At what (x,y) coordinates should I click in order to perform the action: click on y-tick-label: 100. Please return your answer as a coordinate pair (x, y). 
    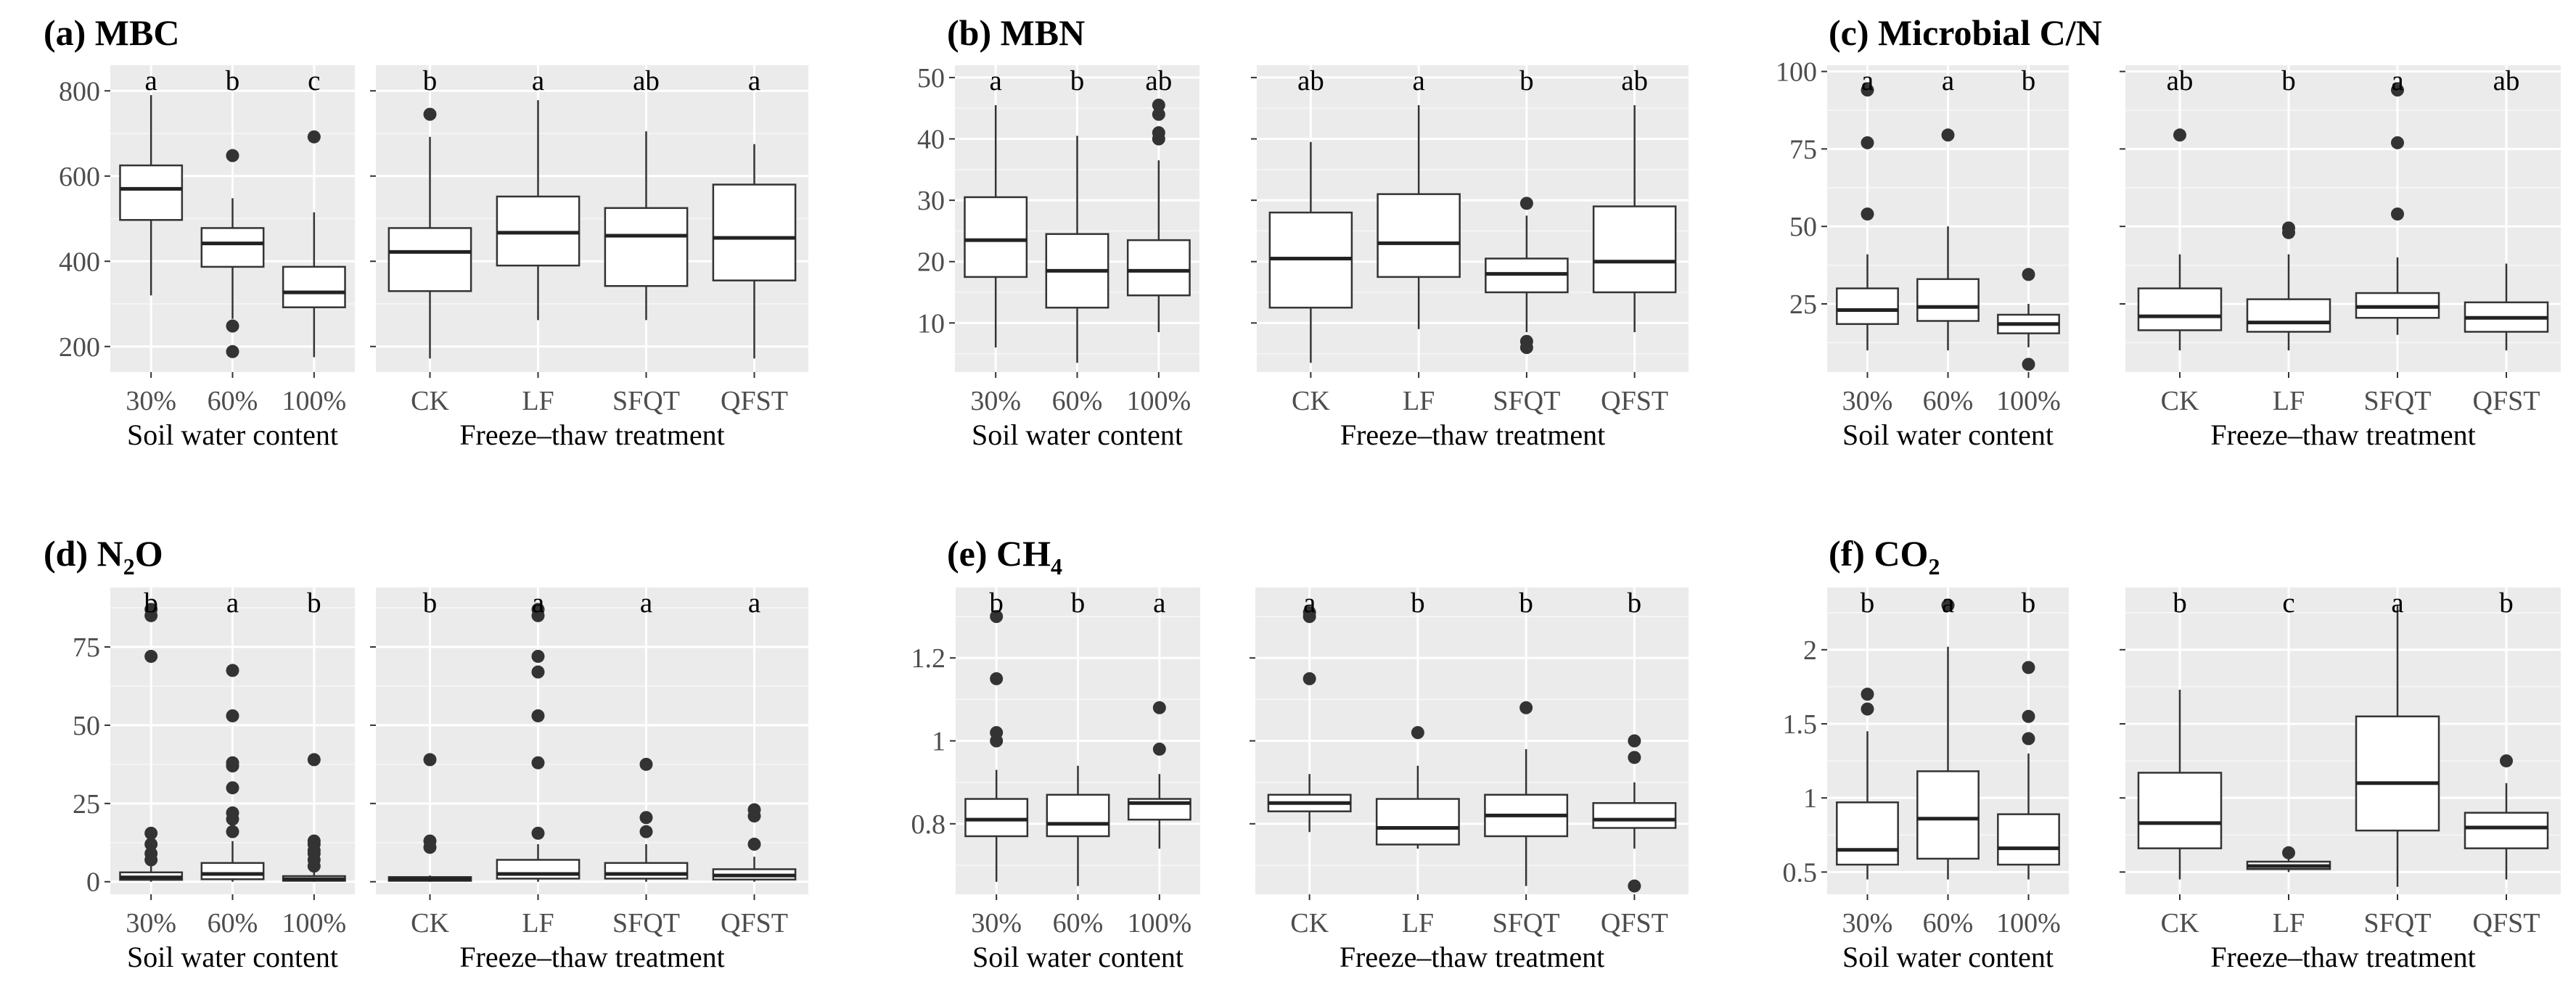
    Looking at the image, I should click on (1796, 72).